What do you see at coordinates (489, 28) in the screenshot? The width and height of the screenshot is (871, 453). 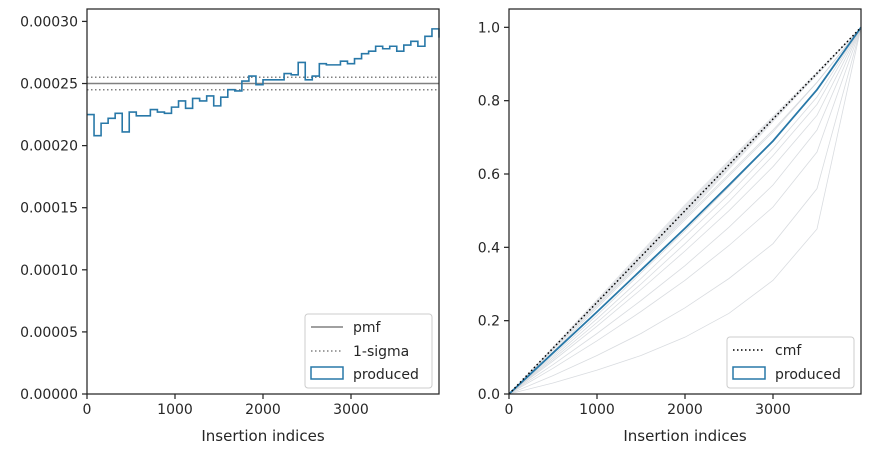 I see `right-y-tick-label: 1.0` at bounding box center [489, 28].